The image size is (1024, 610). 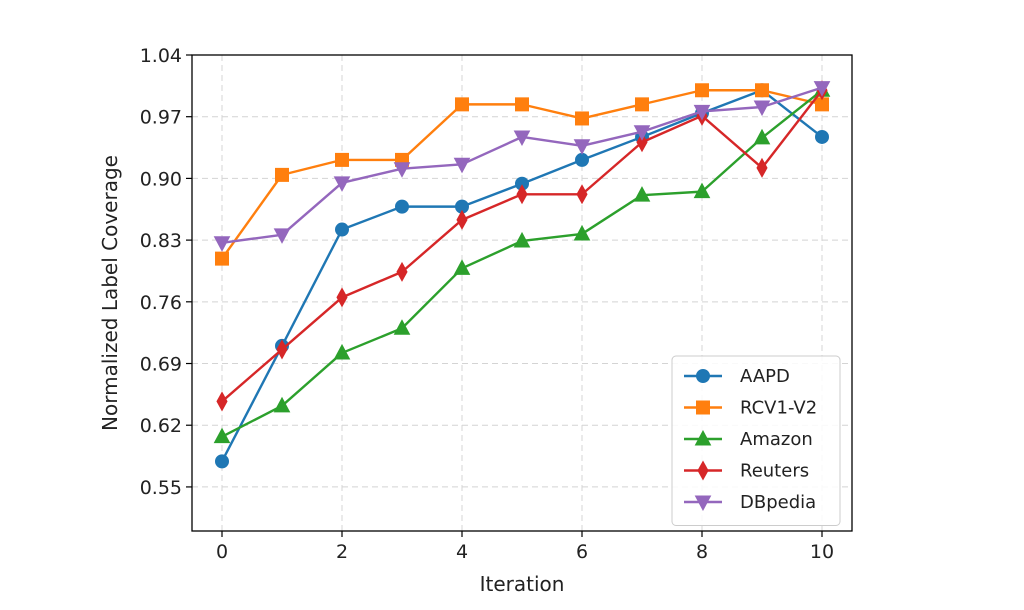 I want to click on x-tick-label: 6, so click(x=582, y=552).